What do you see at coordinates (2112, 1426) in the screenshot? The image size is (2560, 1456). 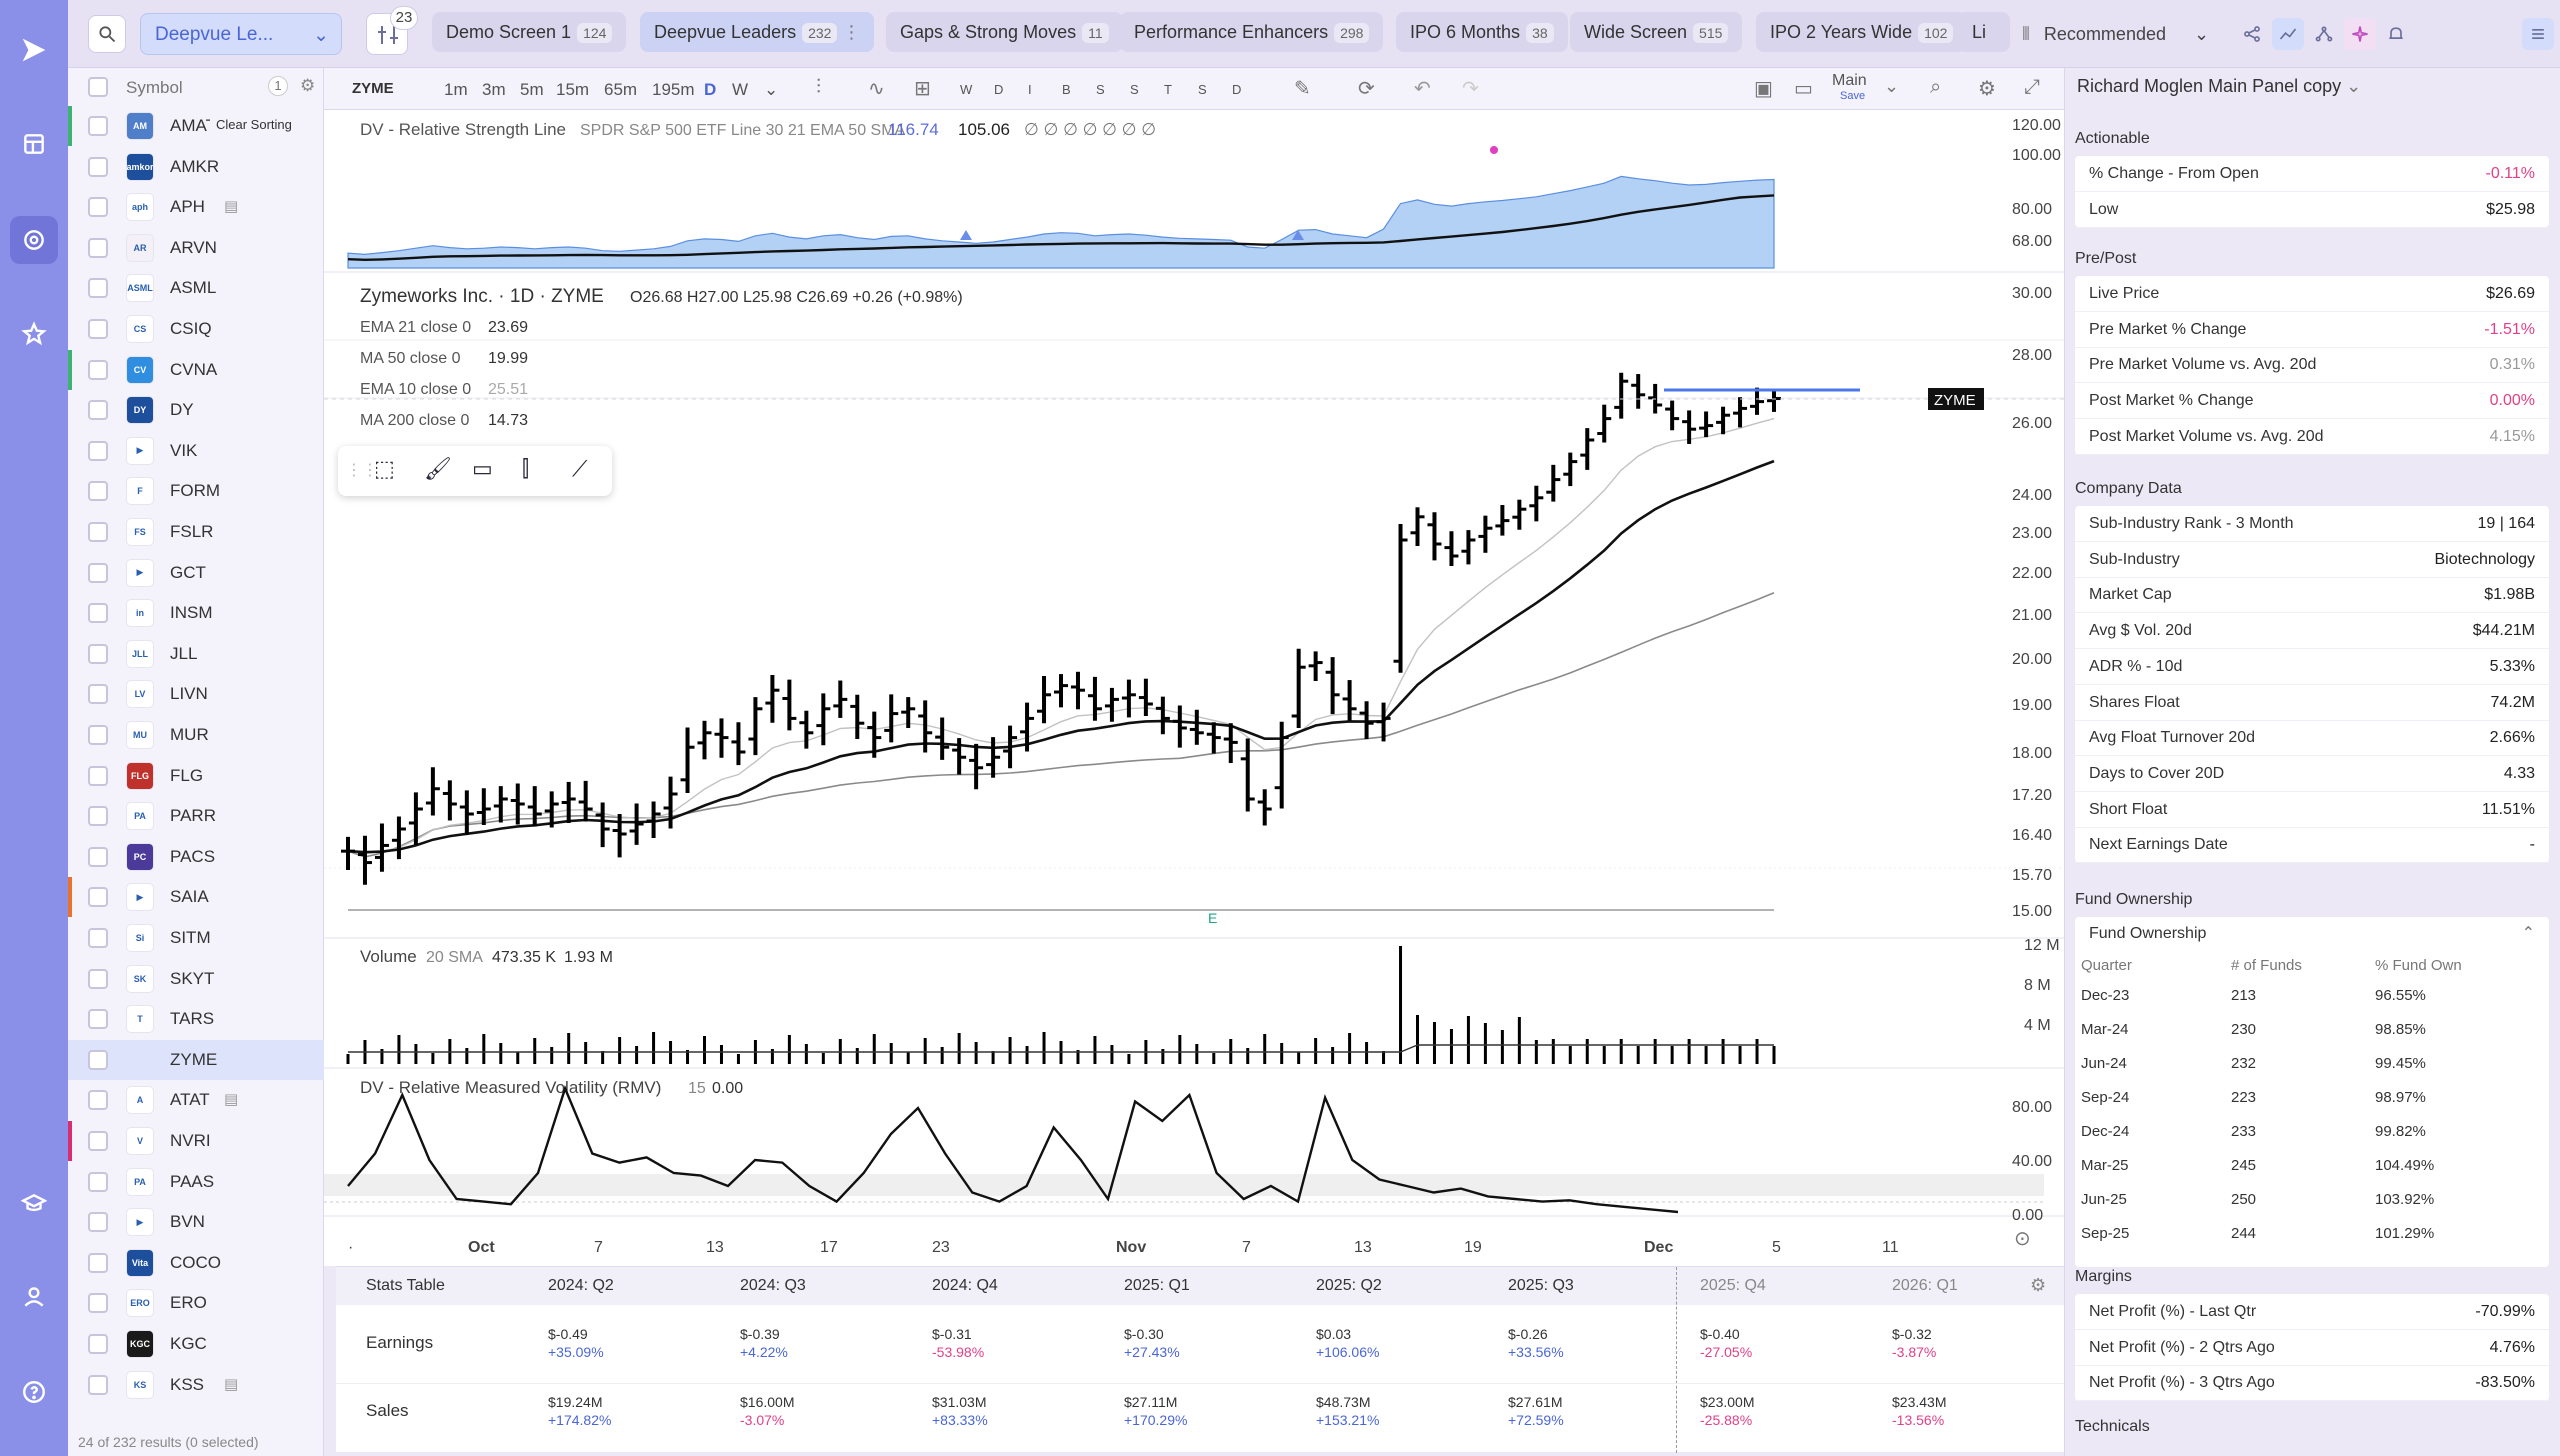 I see `section-technicals-header: Technicals` at bounding box center [2112, 1426].